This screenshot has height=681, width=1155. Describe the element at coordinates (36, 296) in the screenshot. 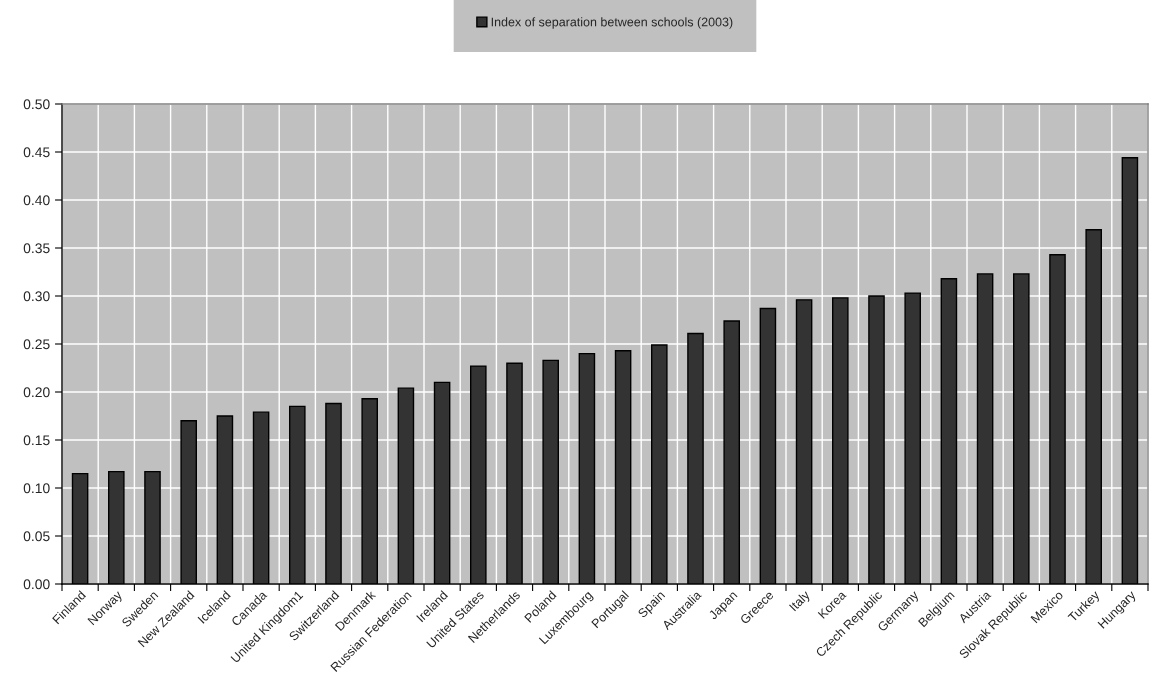

I see `y-tick-label: 0.30` at that location.